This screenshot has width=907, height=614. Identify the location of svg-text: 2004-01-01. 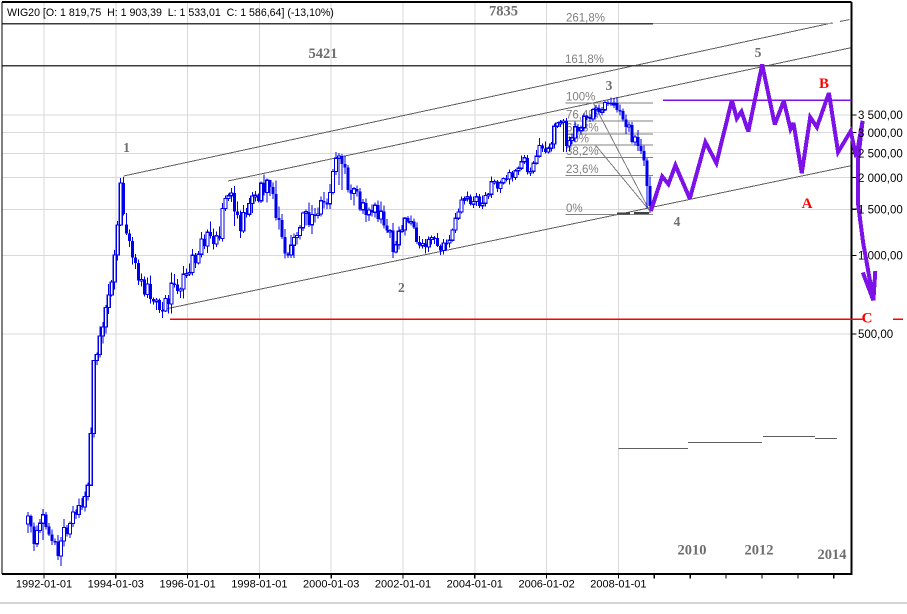
(475, 585).